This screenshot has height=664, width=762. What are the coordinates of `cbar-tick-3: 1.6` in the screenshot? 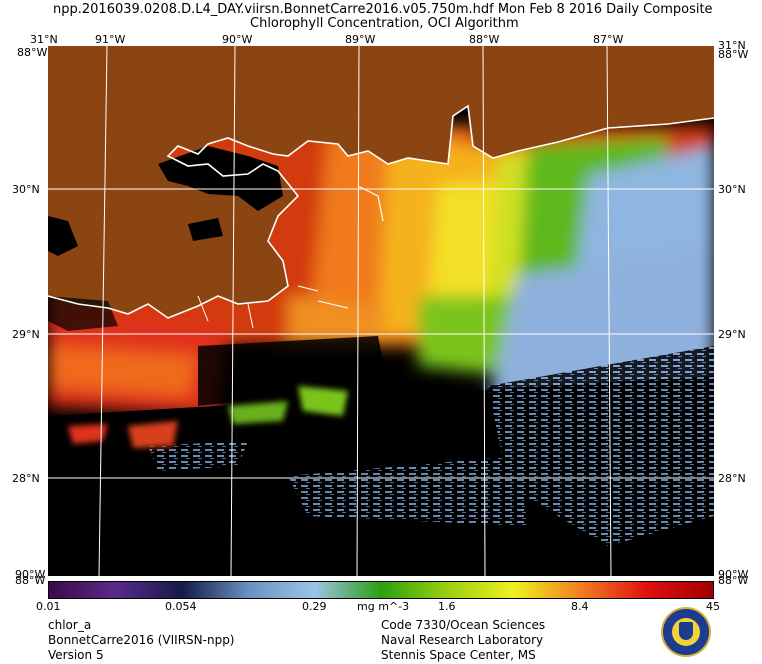 It's located at (447, 606).